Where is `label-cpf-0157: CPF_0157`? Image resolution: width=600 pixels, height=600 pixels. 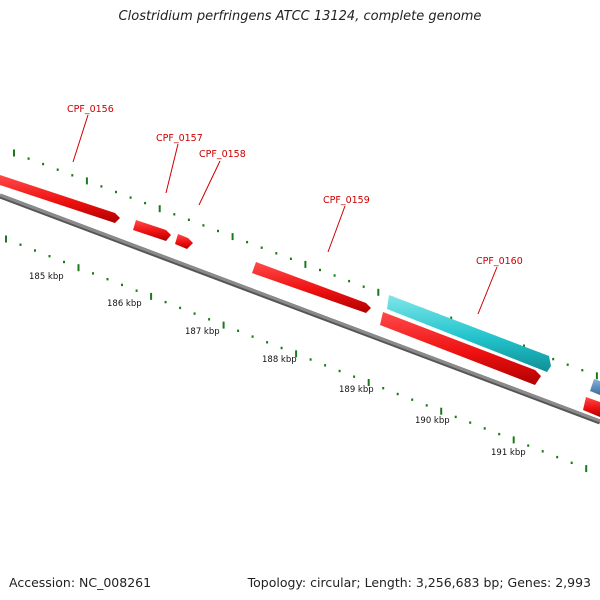
label-cpf-0157: CPF_0157 is located at coordinates (179, 138).